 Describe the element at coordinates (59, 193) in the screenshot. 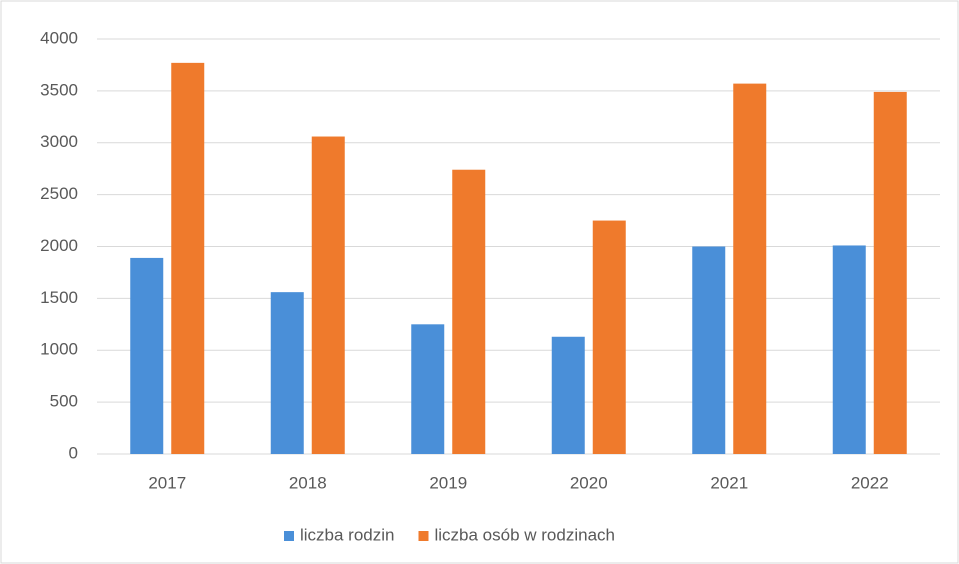

I see `y-tick-label: 2500` at that location.